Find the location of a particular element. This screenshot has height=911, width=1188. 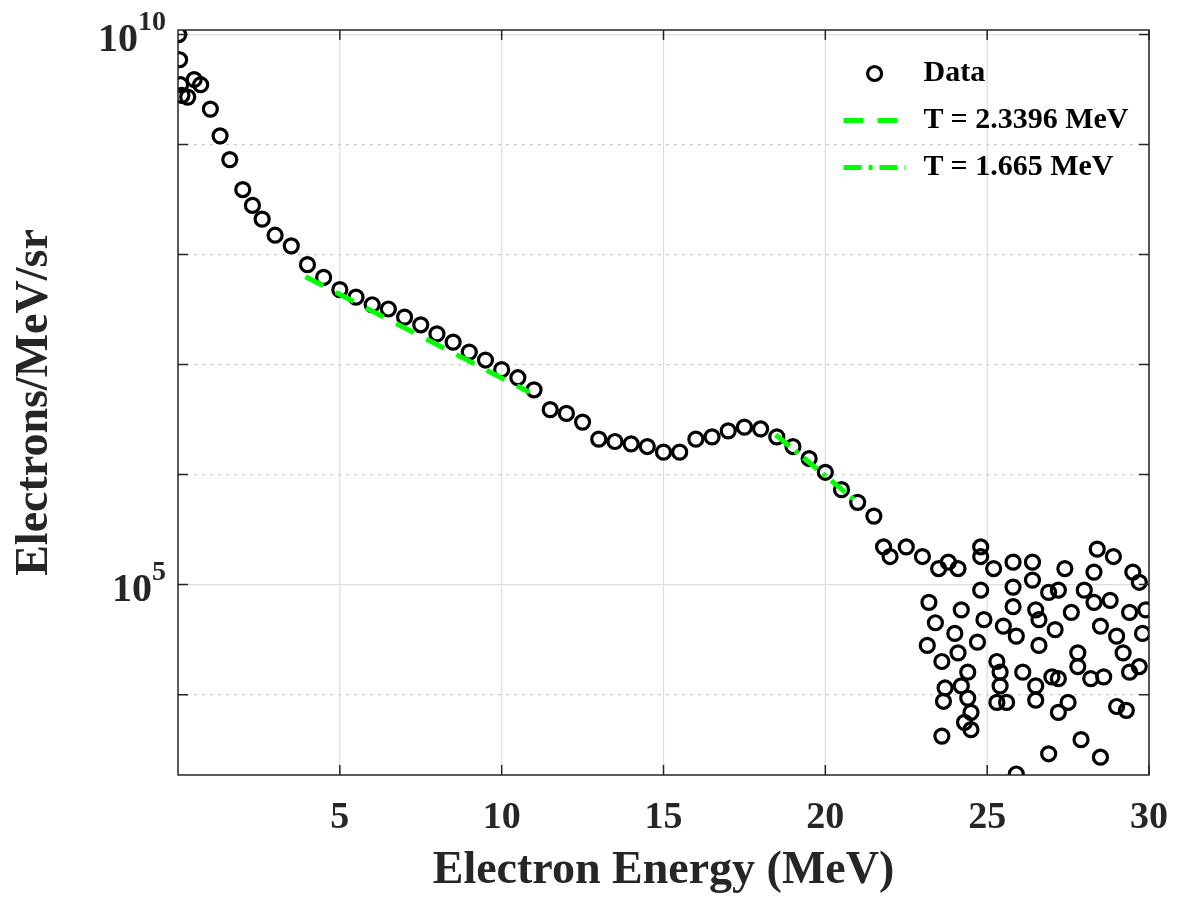

x-tick-label: 25 is located at coordinates (987, 814).